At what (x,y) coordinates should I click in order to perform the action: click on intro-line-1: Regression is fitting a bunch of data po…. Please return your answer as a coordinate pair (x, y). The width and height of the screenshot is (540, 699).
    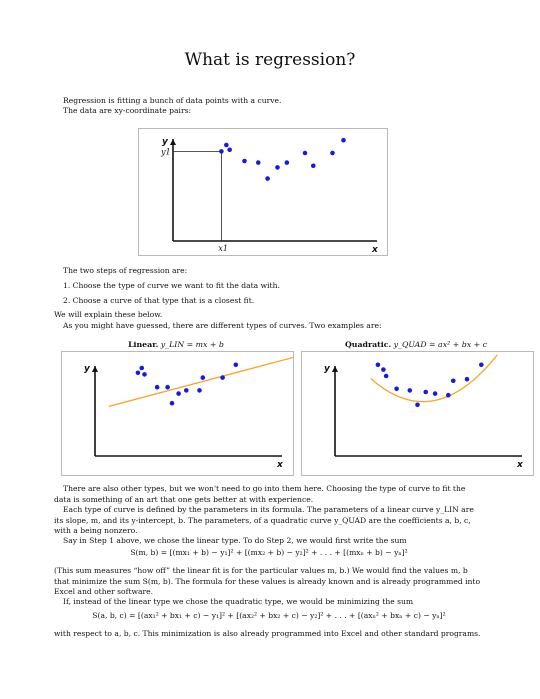
    Looking at the image, I should click on (172, 100).